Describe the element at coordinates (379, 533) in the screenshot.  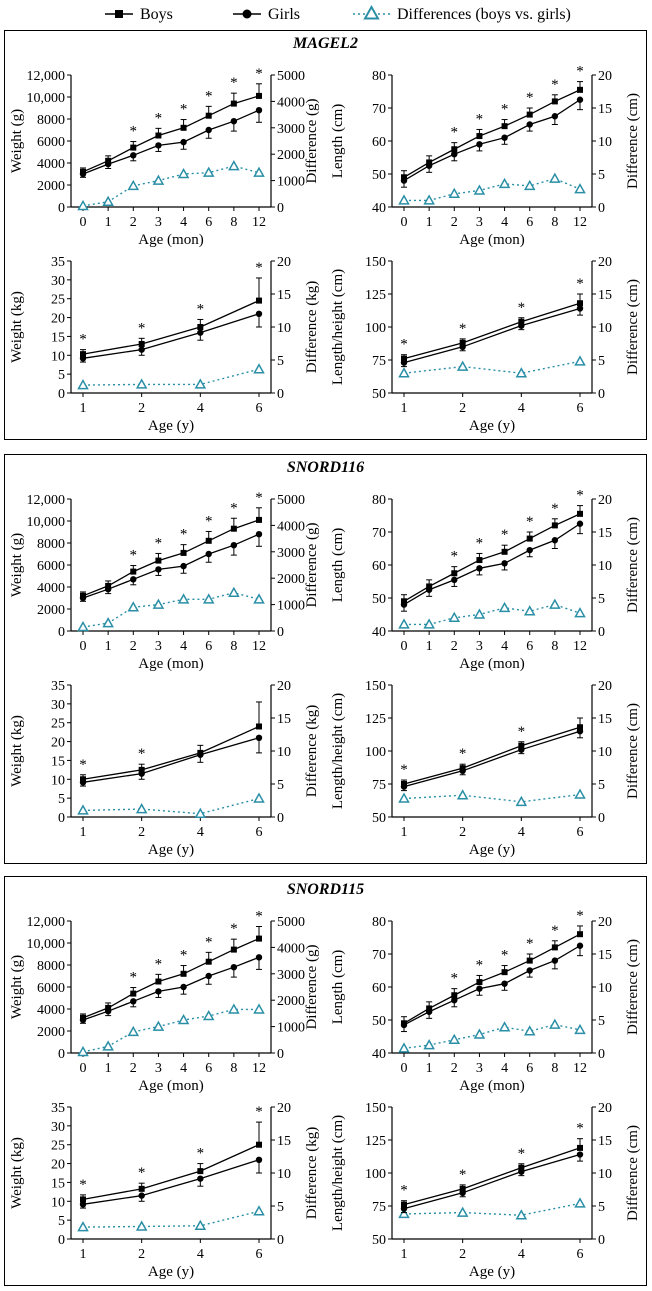
I see `y-tick-label: 70` at that location.